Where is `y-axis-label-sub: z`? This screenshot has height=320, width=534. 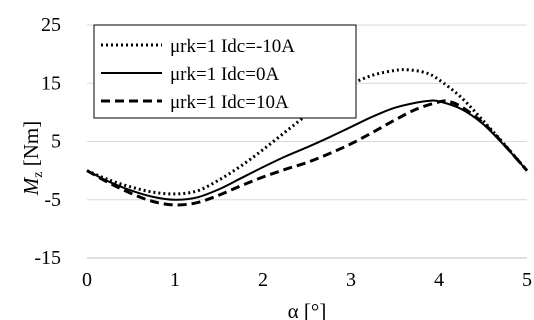 y-axis-label-sub: z is located at coordinates (38, 175).